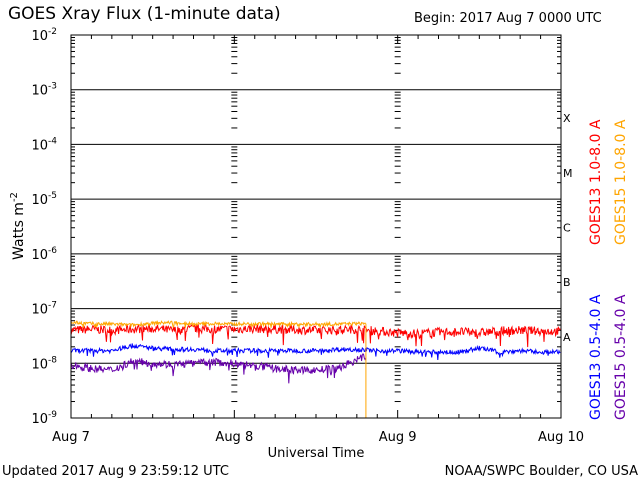 The width and height of the screenshot is (640, 480). I want to click on x-tick-label: Aug 7, so click(71, 437).